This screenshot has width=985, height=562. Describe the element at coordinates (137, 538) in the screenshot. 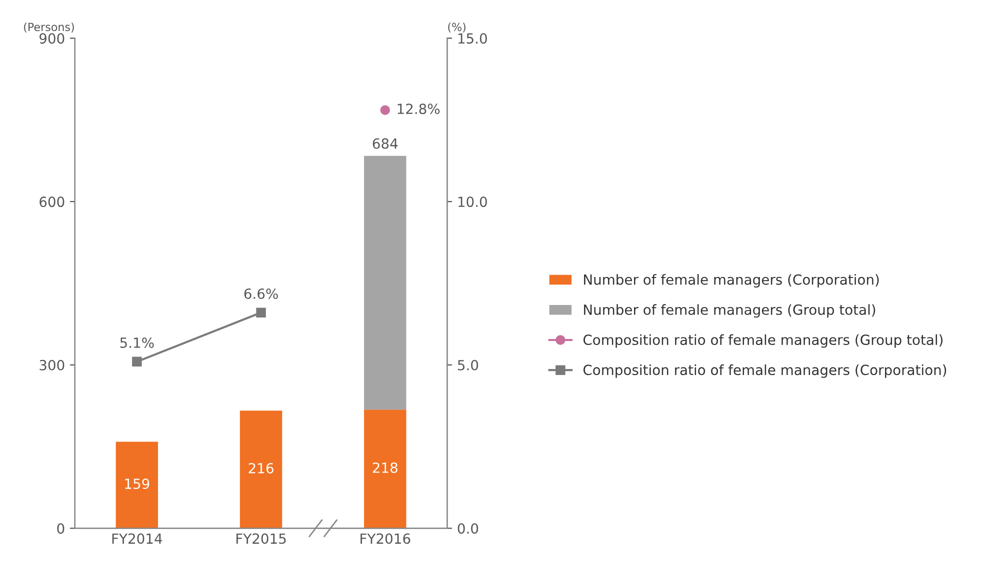

I see `x-tick-label: FY2014` at that location.